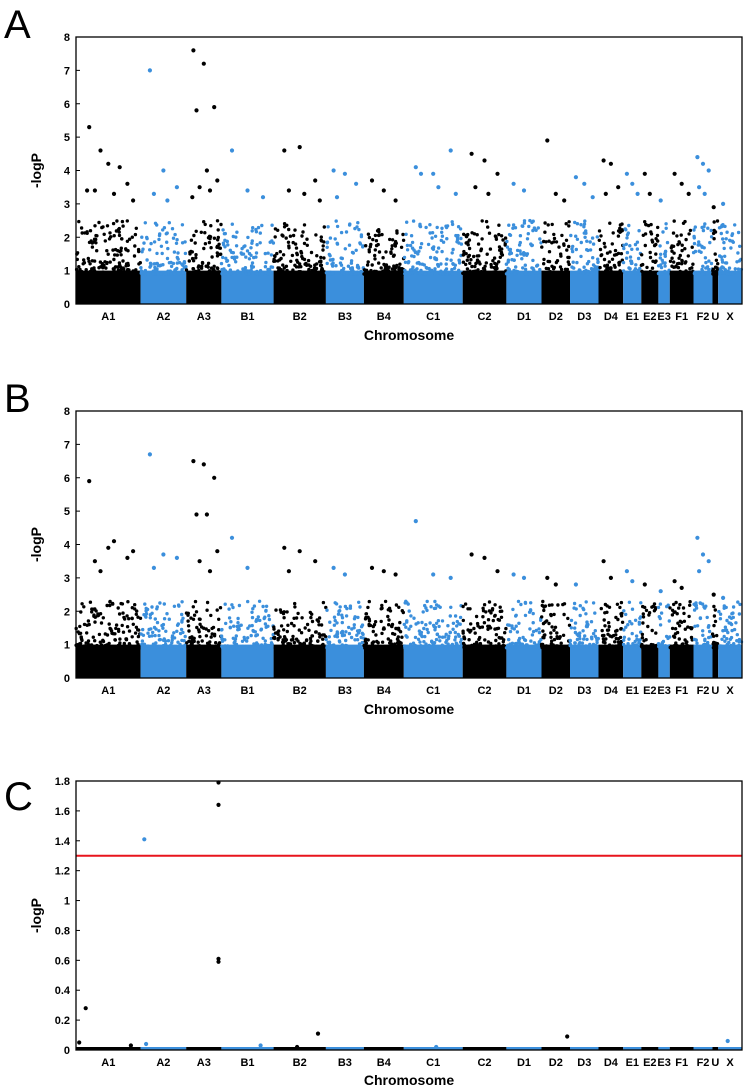  Describe the element at coordinates (704, 193) in the screenshot. I see `peak-point-F2` at that location.